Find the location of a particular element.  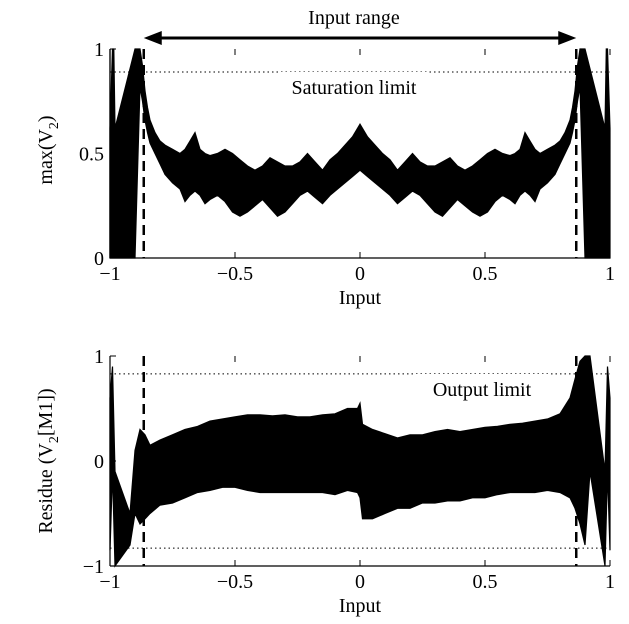

top-x-tick-label: 0.5 is located at coordinates (485, 274).